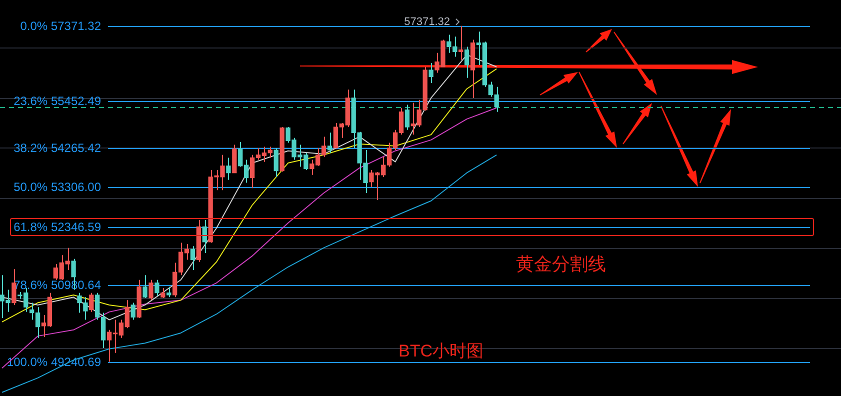 The image size is (841, 396). What do you see at coordinates (441, 351) in the screenshot?
I see `annotation: BTC小时图` at bounding box center [441, 351].